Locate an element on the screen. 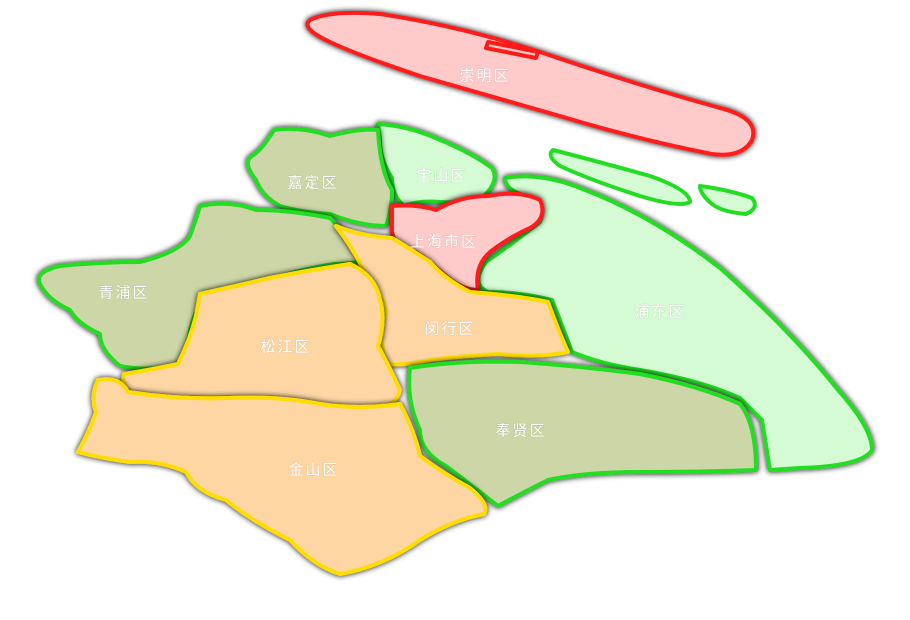 This screenshot has height=620, width=910. district-baoshan is located at coordinates (436, 165).